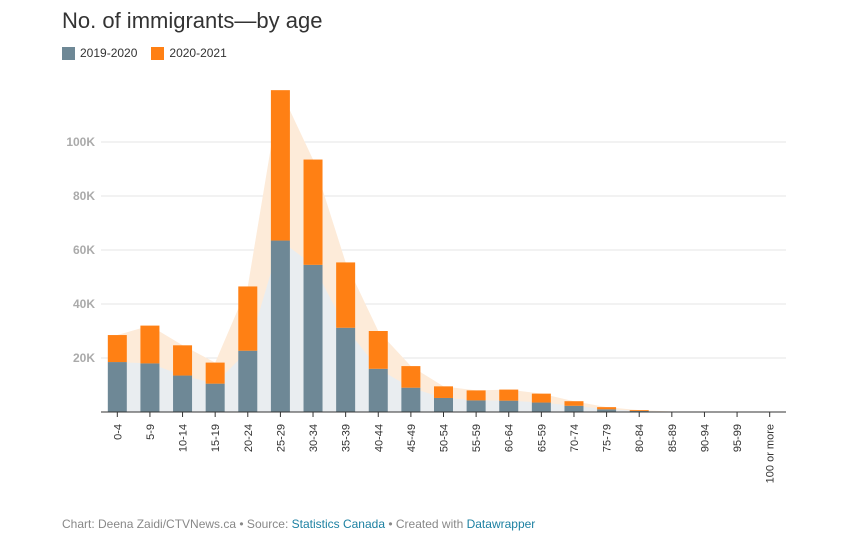  What do you see at coordinates (177, 524) in the screenshot?
I see `footer-credit: Chart: Deena Zaidi/CTVNews.ca • Source:` at bounding box center [177, 524].